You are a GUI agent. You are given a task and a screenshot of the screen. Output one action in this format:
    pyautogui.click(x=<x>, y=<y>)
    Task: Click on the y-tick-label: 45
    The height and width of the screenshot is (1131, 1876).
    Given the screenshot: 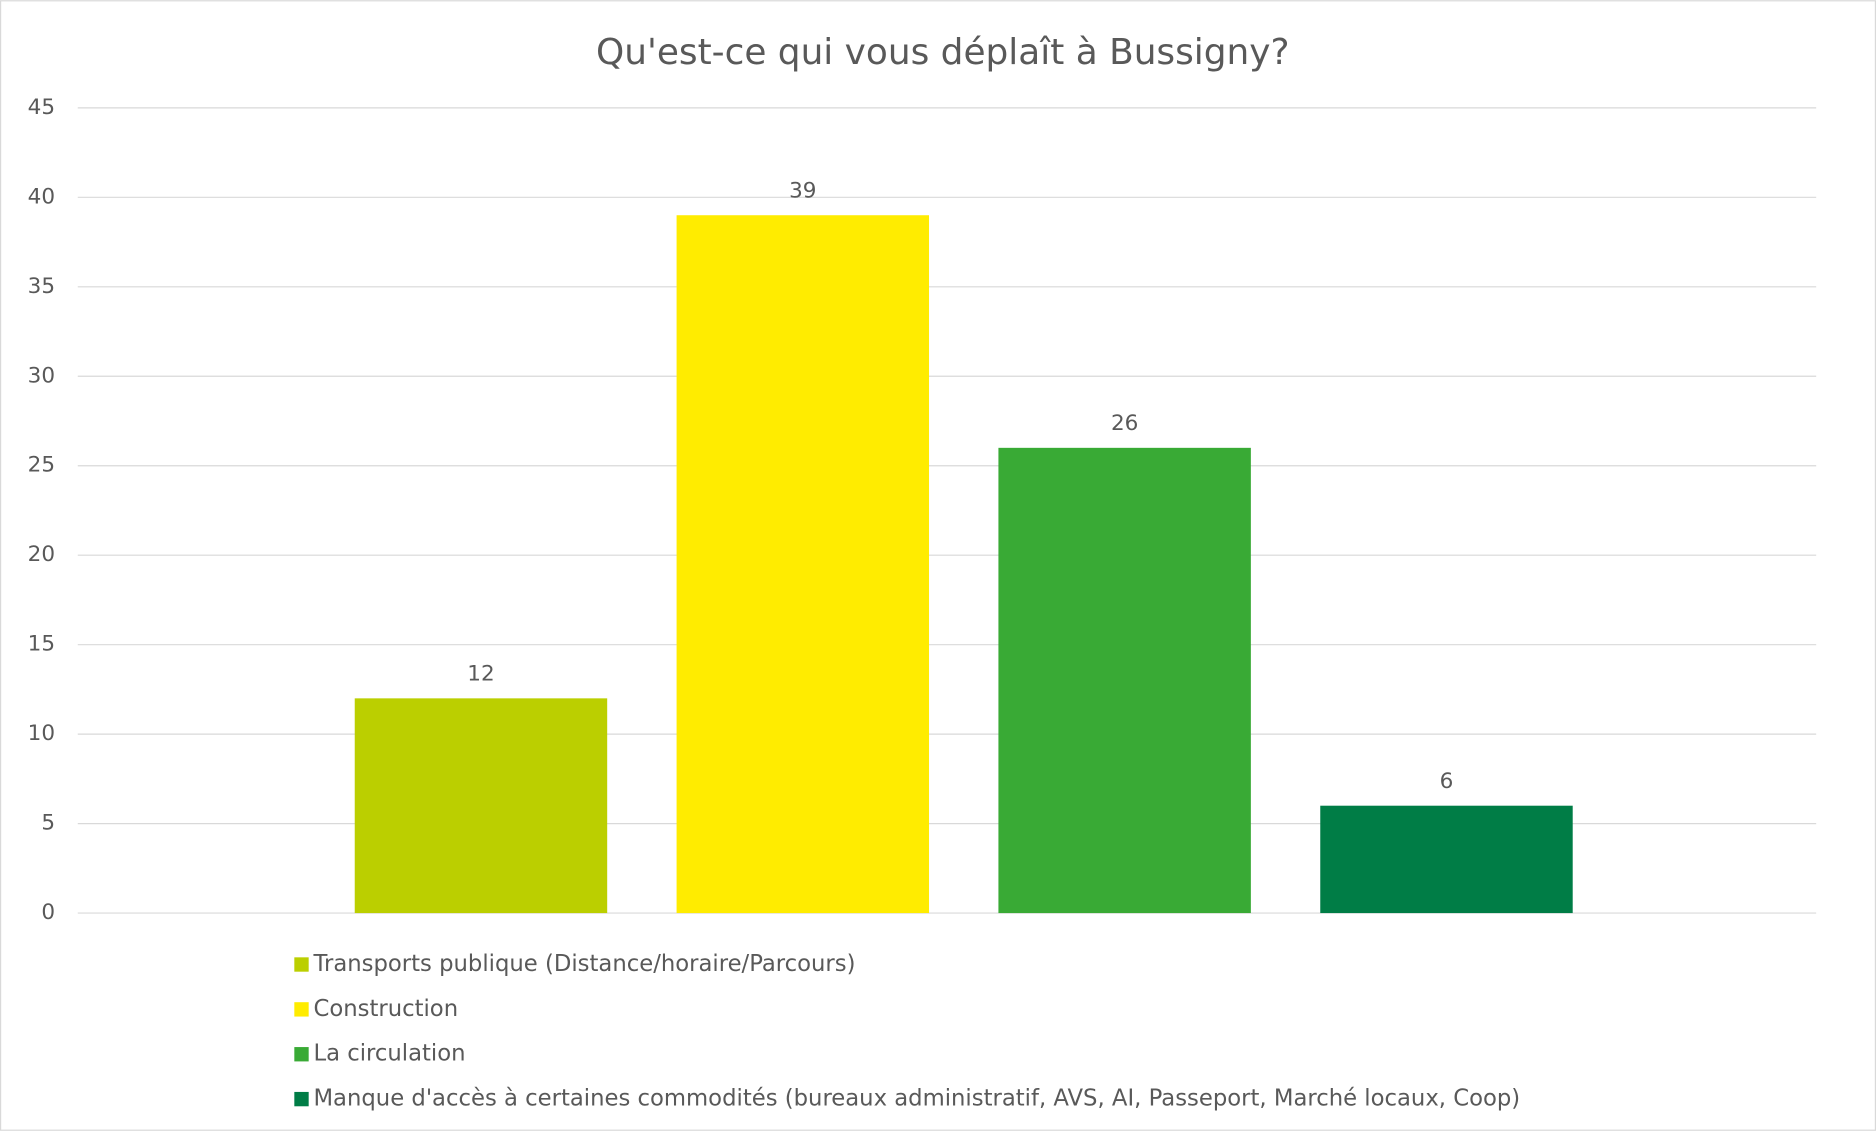 What is the action you would take?
    pyautogui.click(x=41, y=107)
    